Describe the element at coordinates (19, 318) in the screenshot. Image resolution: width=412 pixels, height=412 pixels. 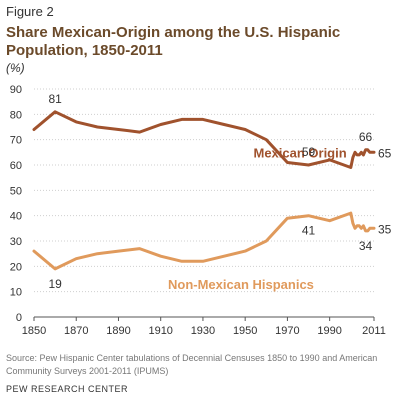
I see `y-tick-label: 0` at that location.